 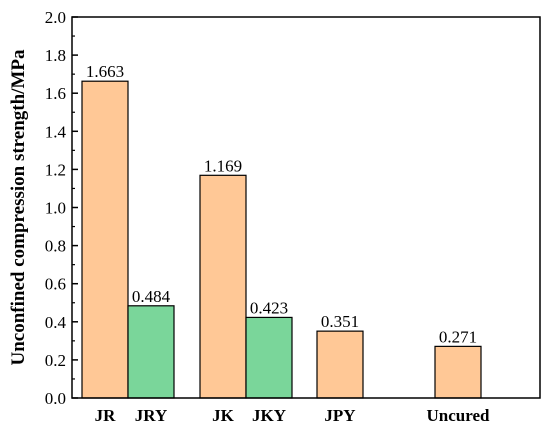 I want to click on category-label-uncured: Uncured, so click(x=459, y=415).